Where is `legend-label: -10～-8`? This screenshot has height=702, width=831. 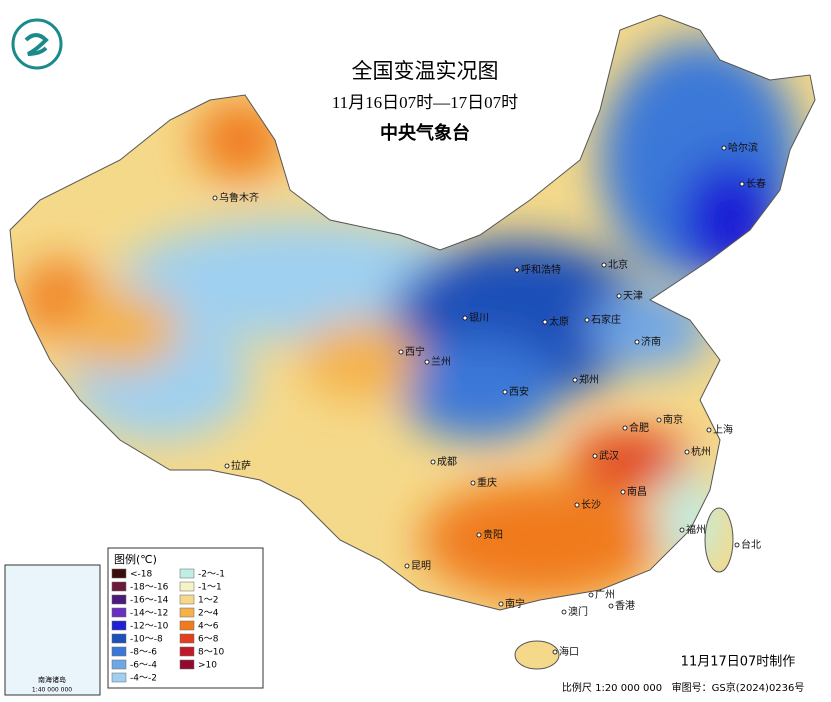
legend-label: -10～-8 is located at coordinates (146, 640).